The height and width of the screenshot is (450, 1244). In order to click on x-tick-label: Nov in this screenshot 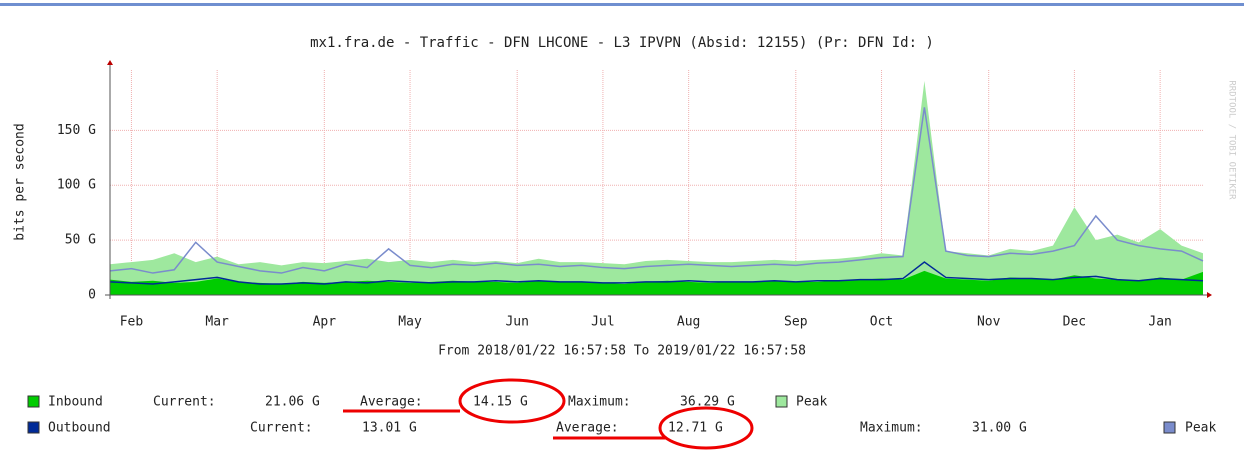, I will do `click(989, 322)`.